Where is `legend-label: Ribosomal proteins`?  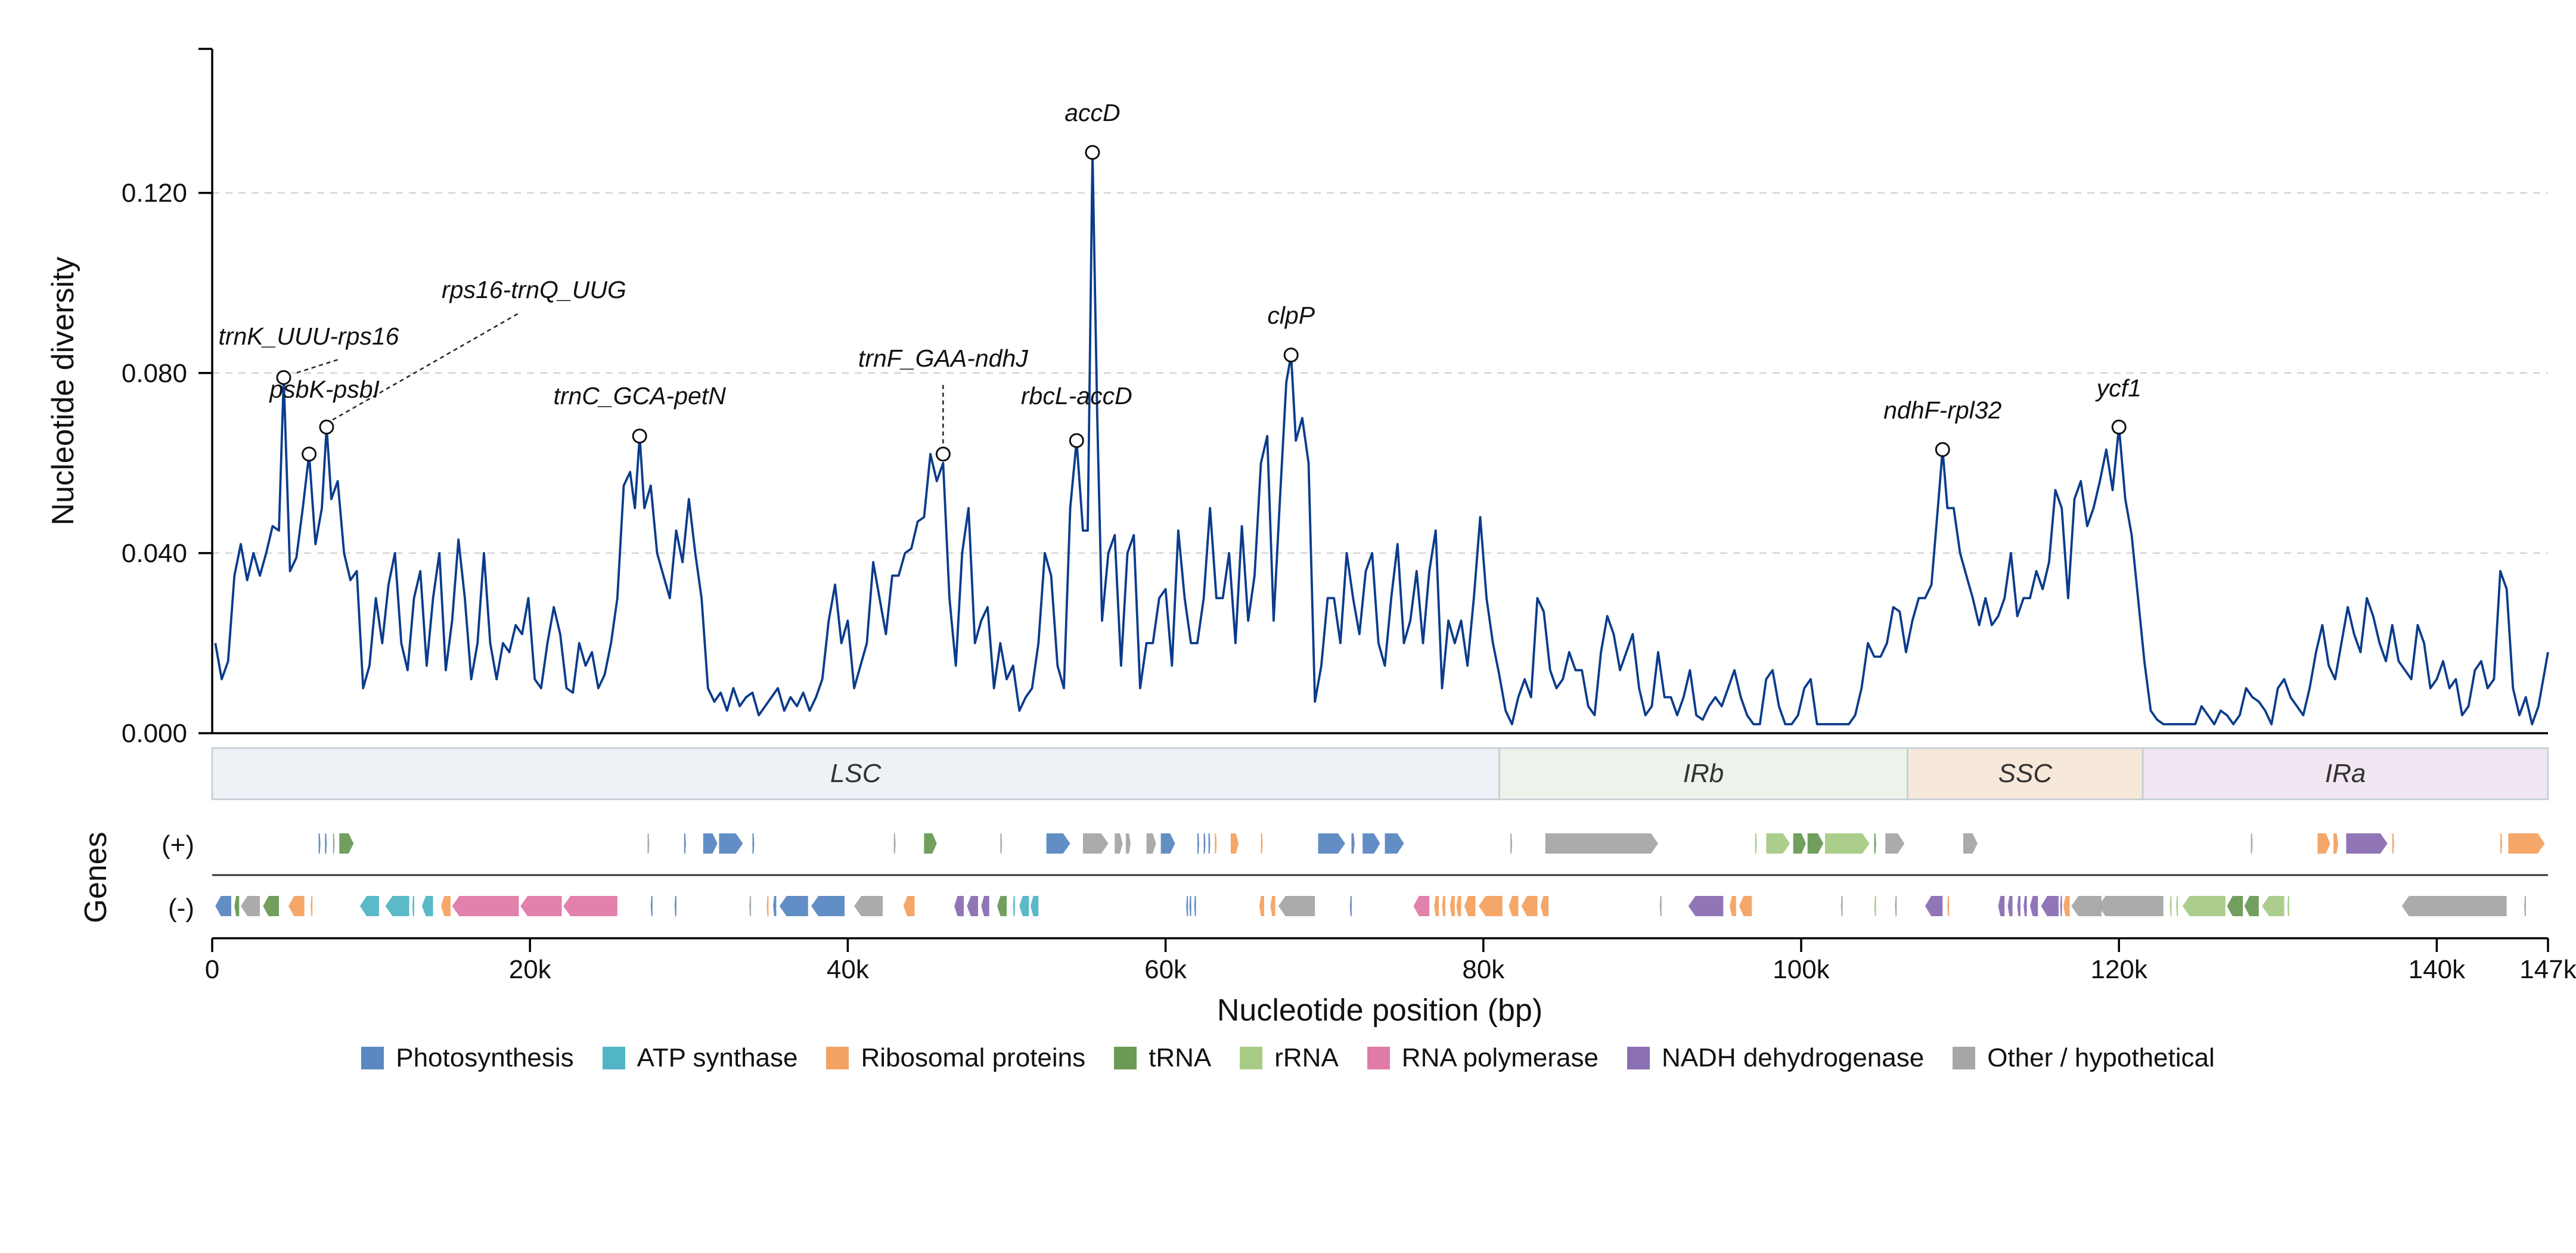
legend-label: Ribosomal proteins is located at coordinates (974, 1057).